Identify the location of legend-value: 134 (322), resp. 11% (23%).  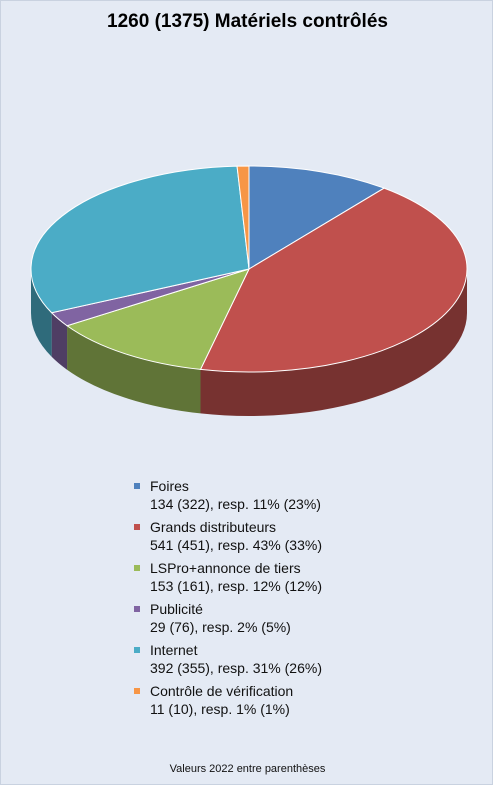
(235, 504).